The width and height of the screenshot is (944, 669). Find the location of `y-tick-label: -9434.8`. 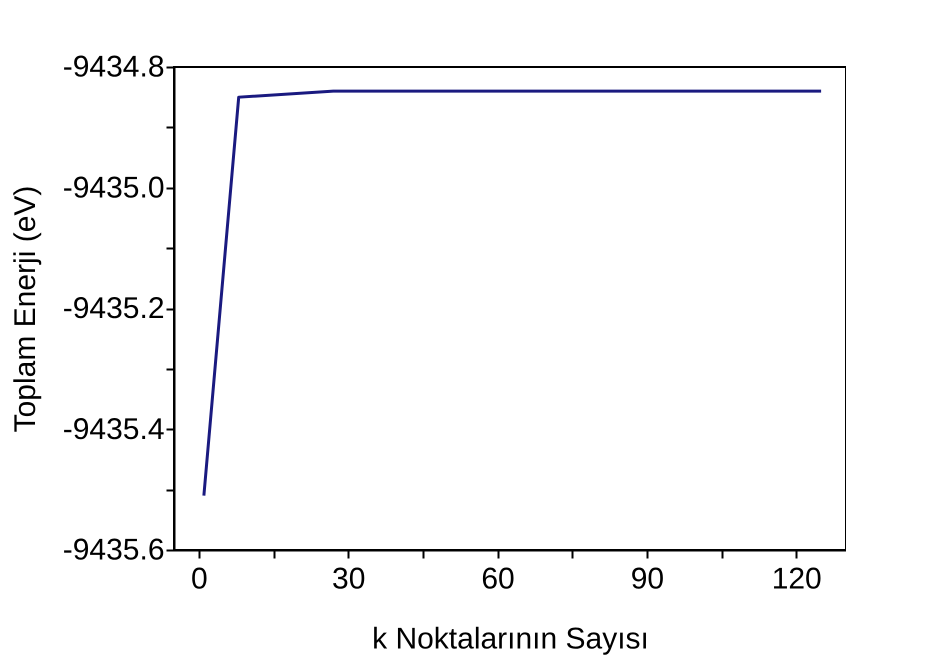

y-tick-label: -9434.8 is located at coordinates (113, 67).